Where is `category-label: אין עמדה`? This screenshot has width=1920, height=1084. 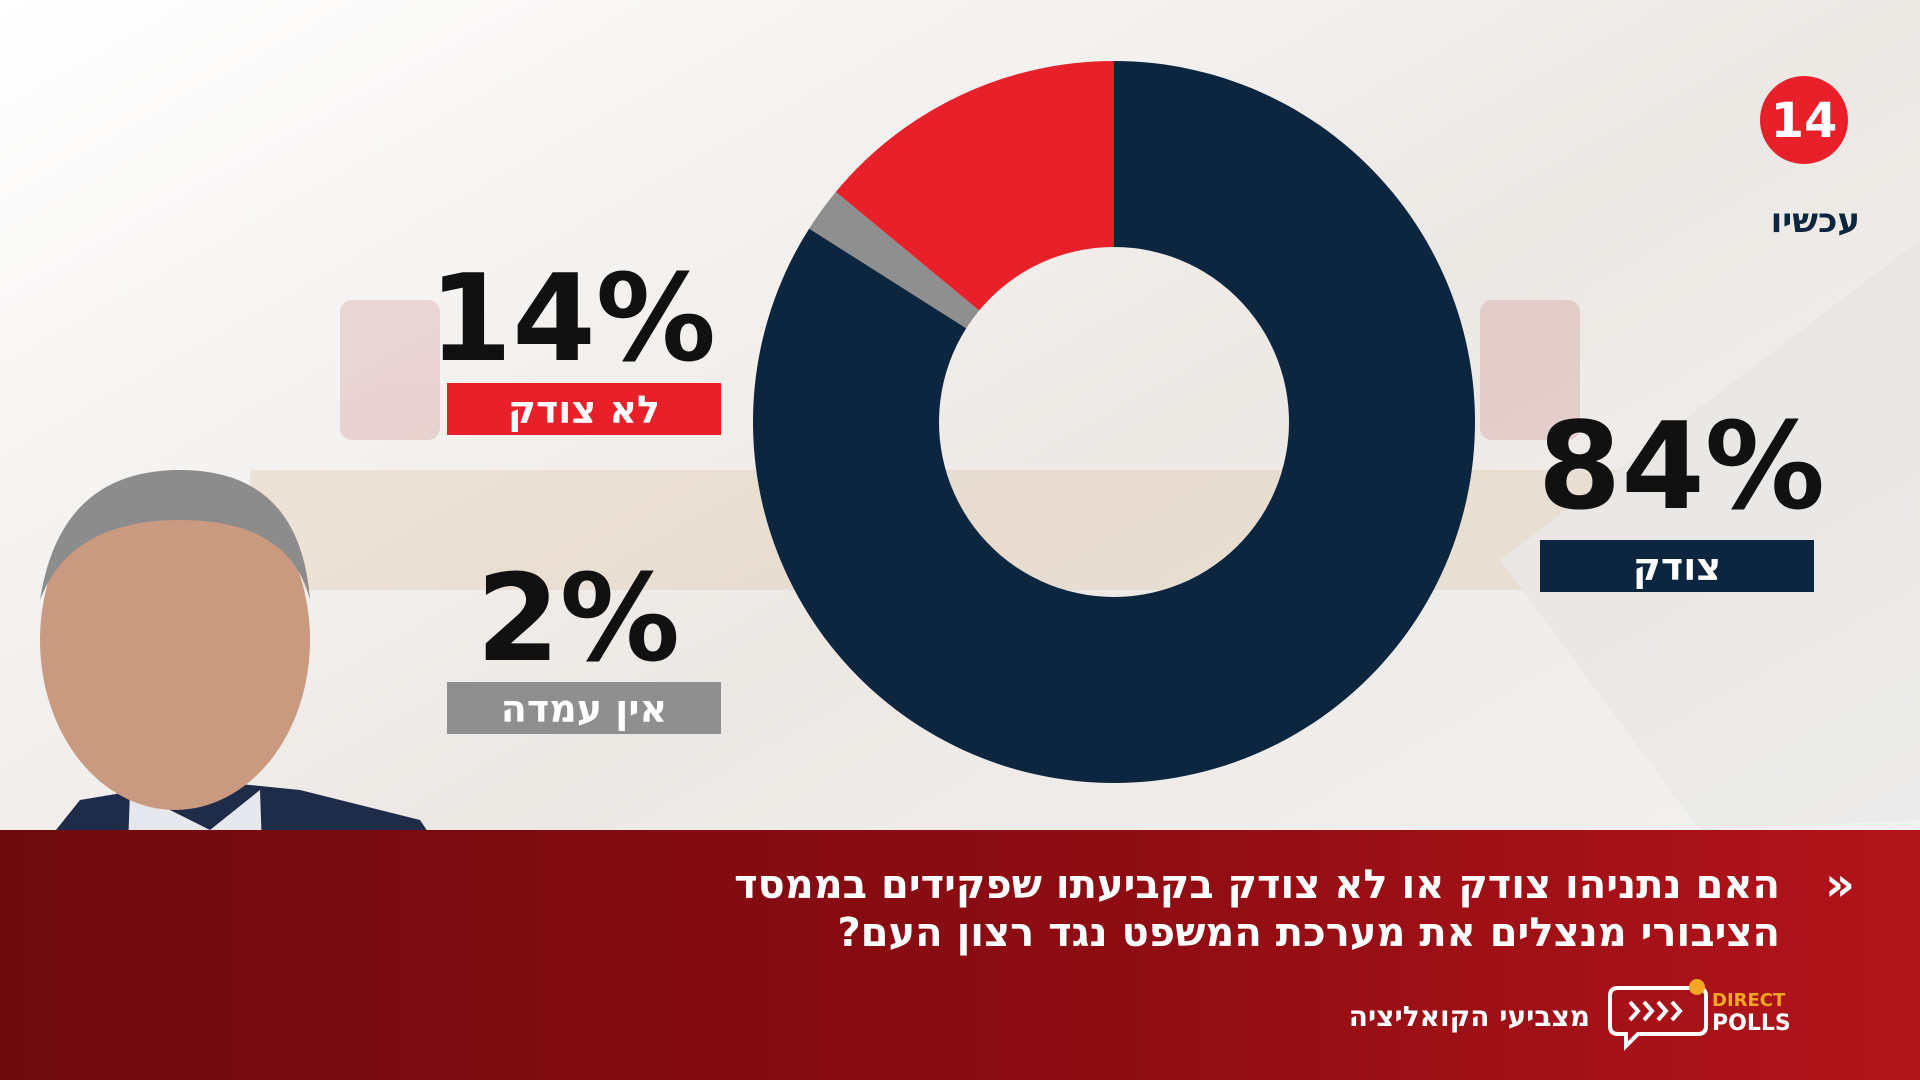
category-label: אין עמדה is located at coordinates (584, 709).